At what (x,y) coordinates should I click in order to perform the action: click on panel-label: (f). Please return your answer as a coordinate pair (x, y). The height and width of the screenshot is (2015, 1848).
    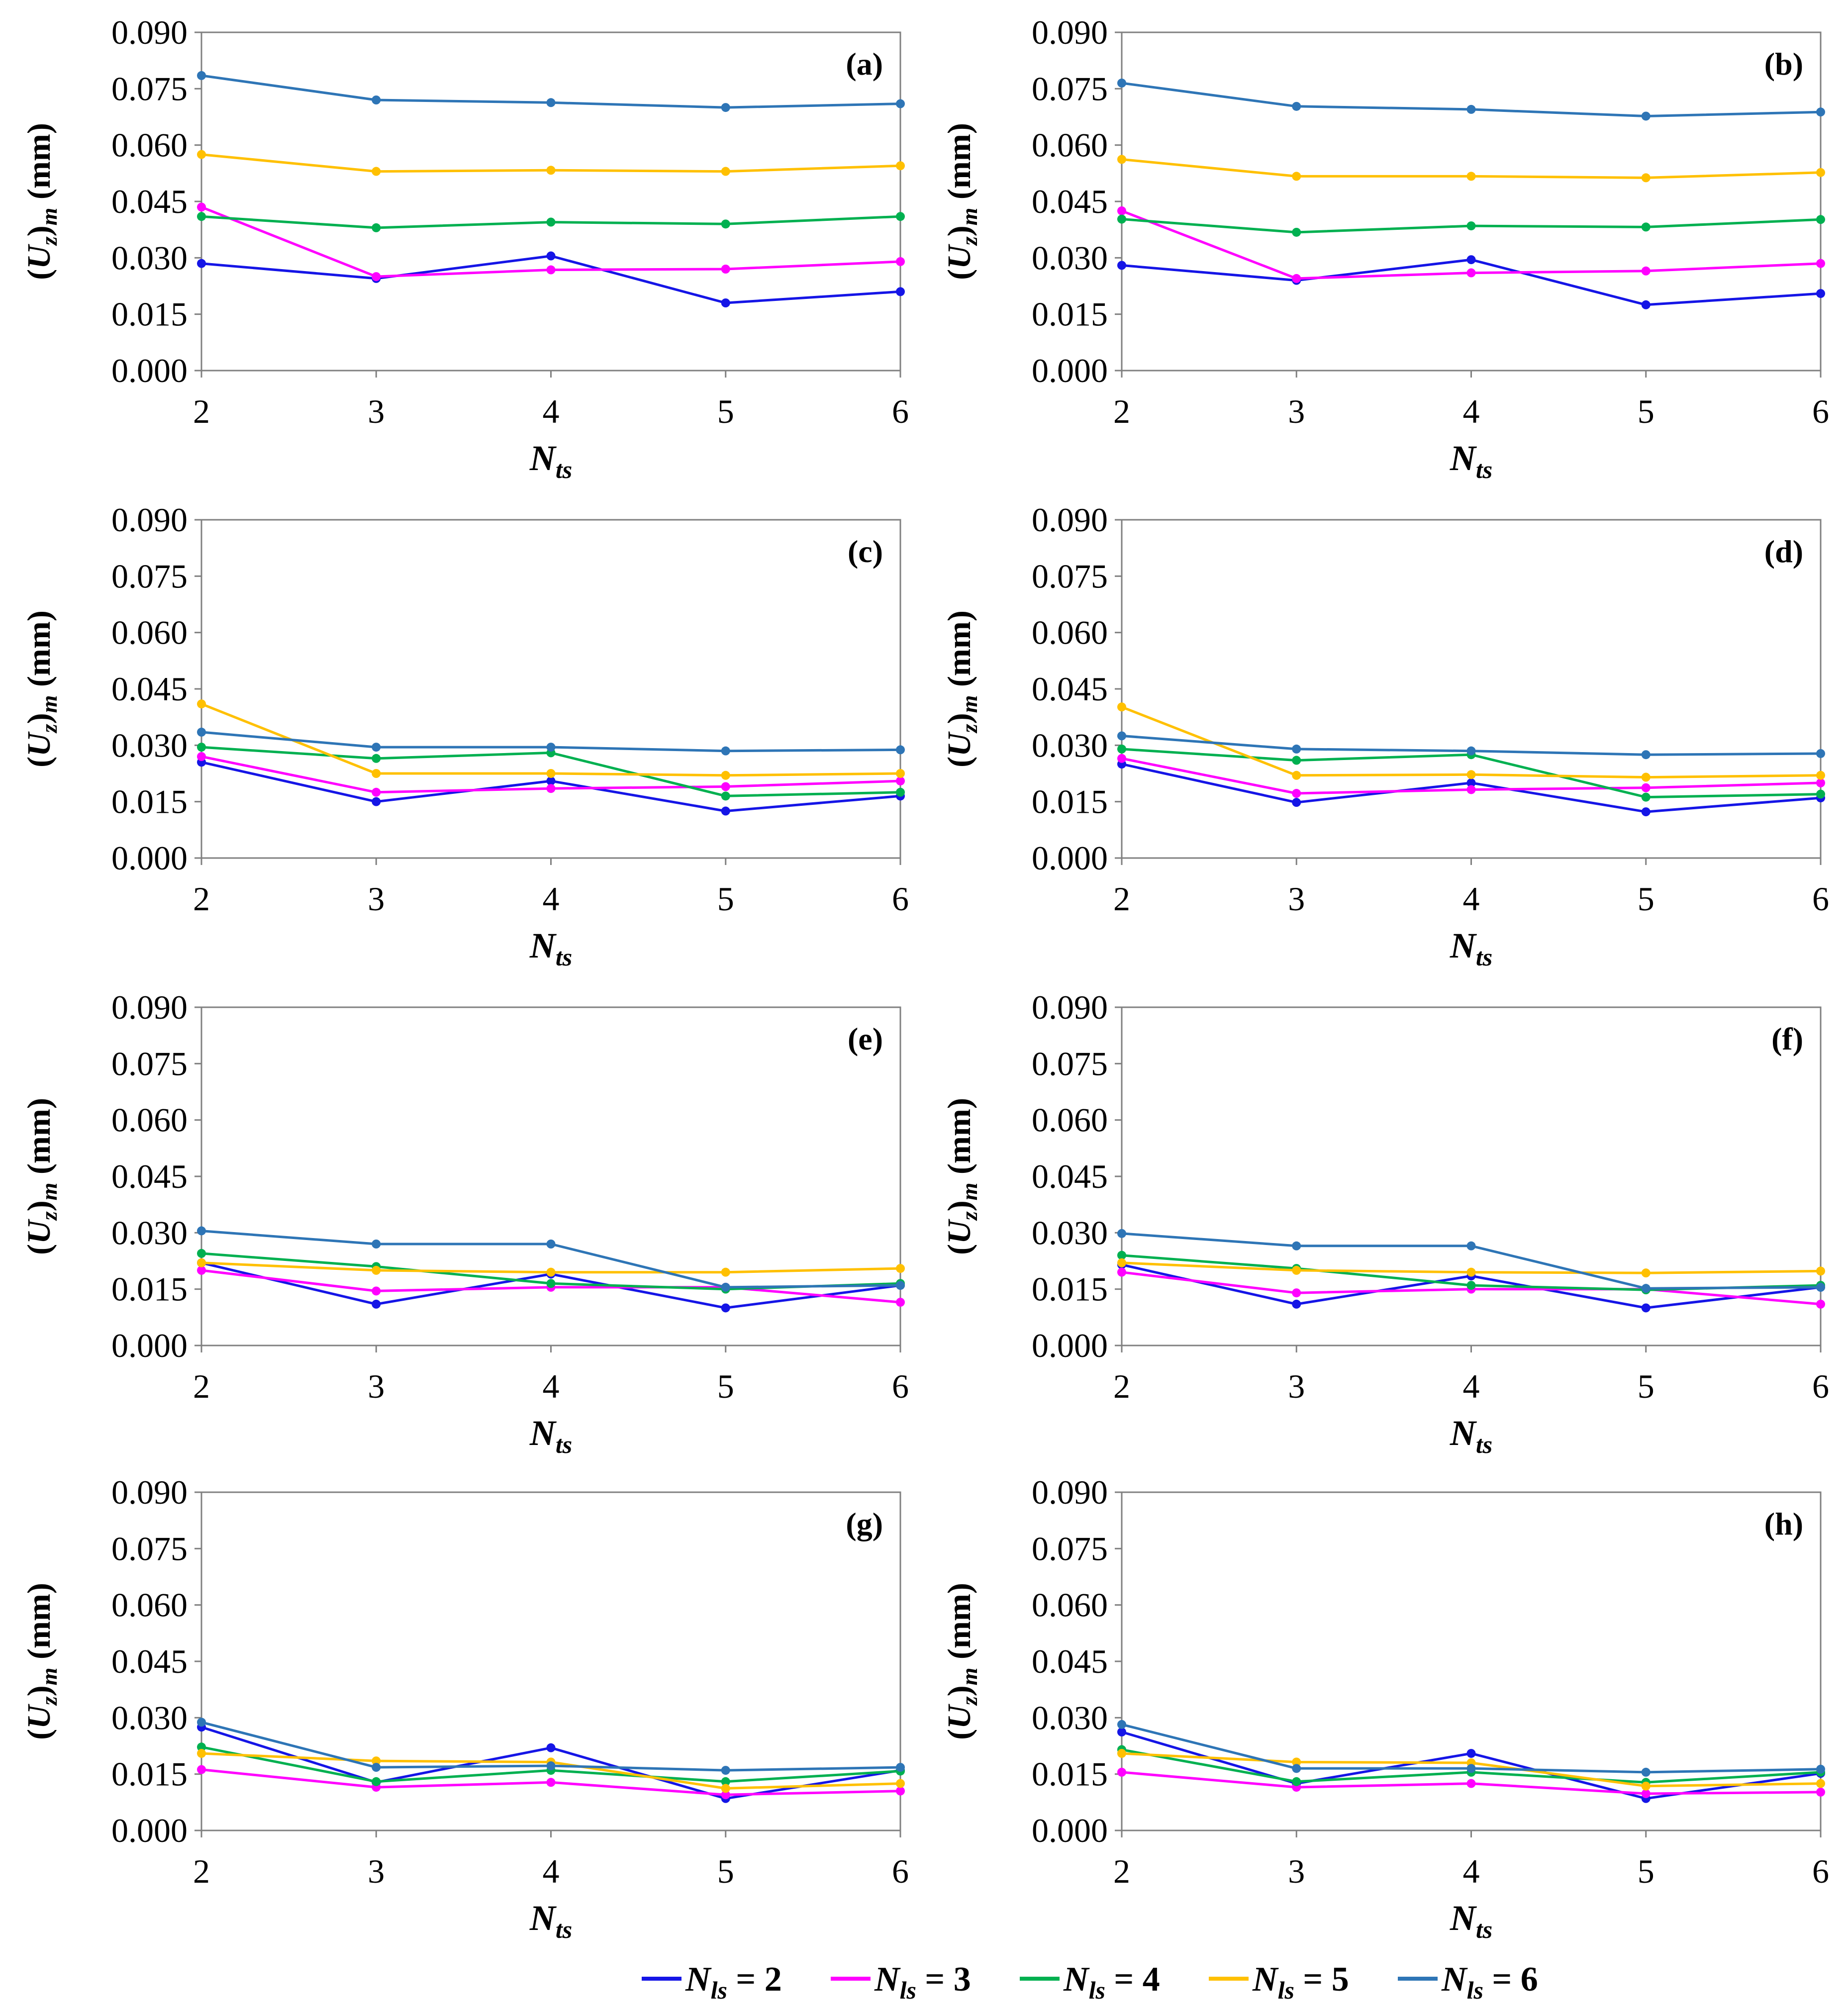
    Looking at the image, I should click on (1787, 1039).